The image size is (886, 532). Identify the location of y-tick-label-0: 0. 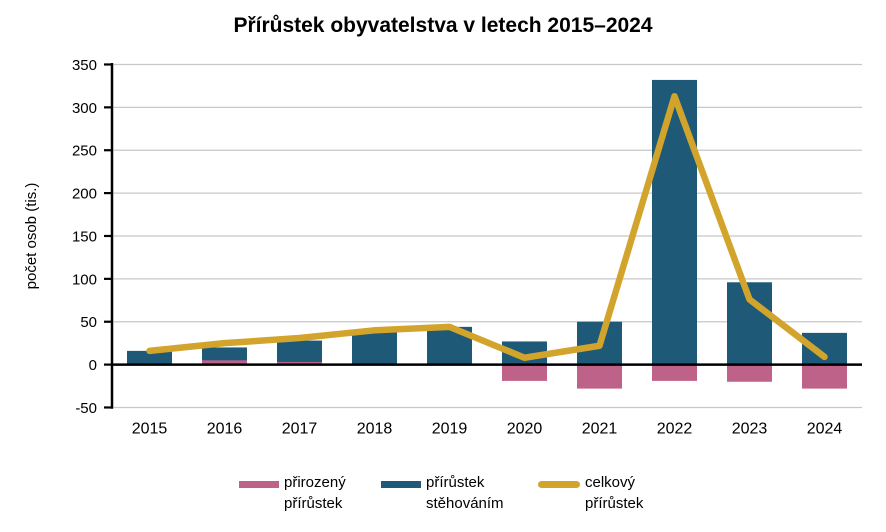
(93, 365).